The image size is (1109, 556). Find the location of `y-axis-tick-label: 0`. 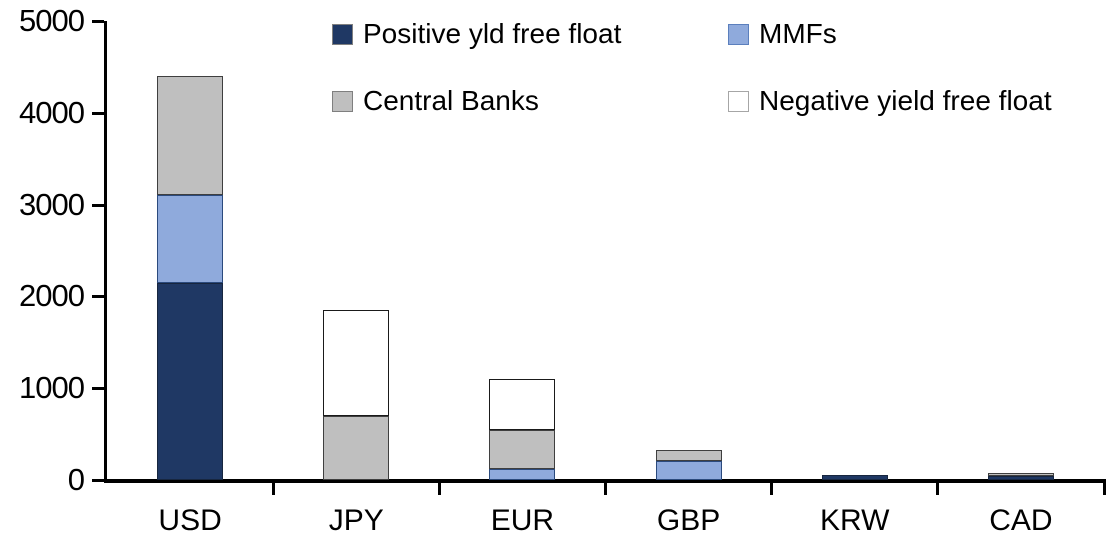

y-axis-tick-label: 0 is located at coordinates (76, 479).